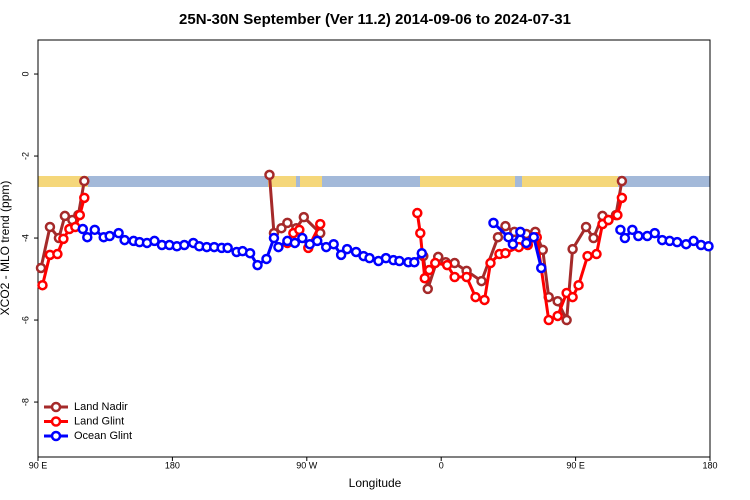 This screenshot has width=750, height=500. Describe the element at coordinates (25, 156) in the screenshot. I see `y-tick-label: -2` at that location.